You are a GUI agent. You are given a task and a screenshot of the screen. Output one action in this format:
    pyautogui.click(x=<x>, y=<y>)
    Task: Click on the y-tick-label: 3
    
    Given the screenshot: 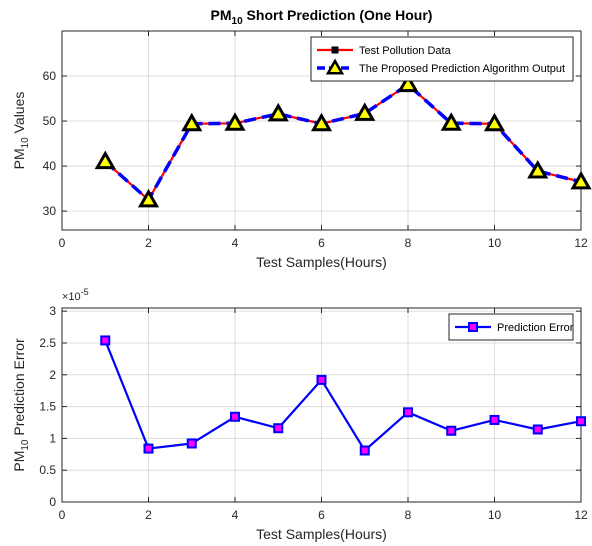 What is the action you would take?
    pyautogui.click(x=52, y=311)
    